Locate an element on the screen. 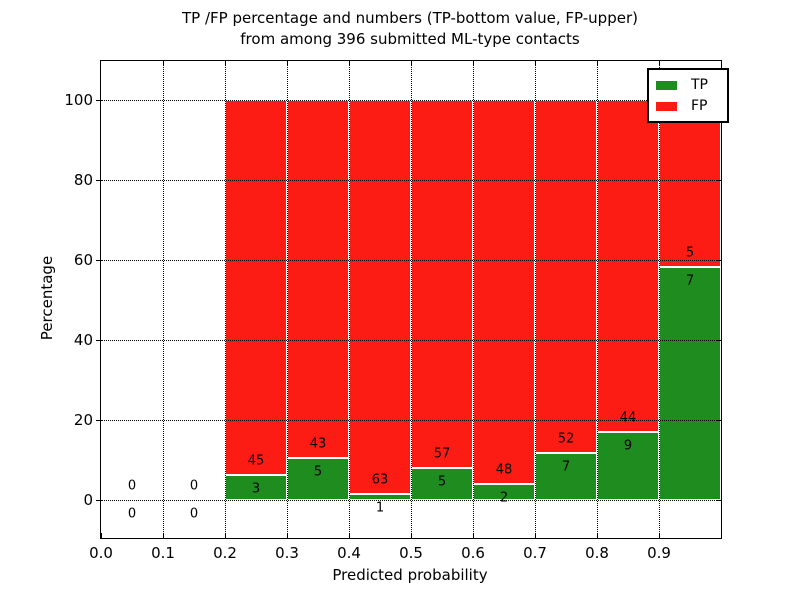 This screenshot has height=600, width=800. y-tick-label: 20 is located at coordinates (83, 420).